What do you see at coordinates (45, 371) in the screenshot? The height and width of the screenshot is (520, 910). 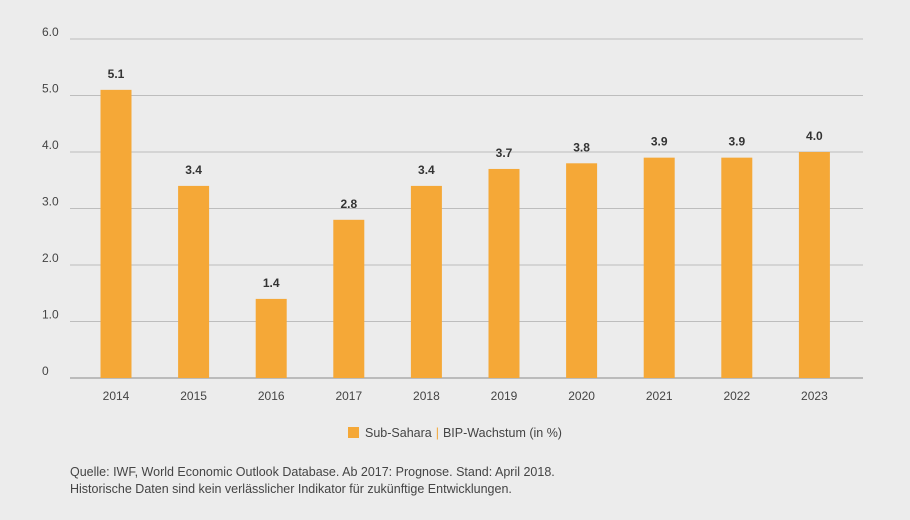 I see `y-tick-label: 0` at bounding box center [45, 371].